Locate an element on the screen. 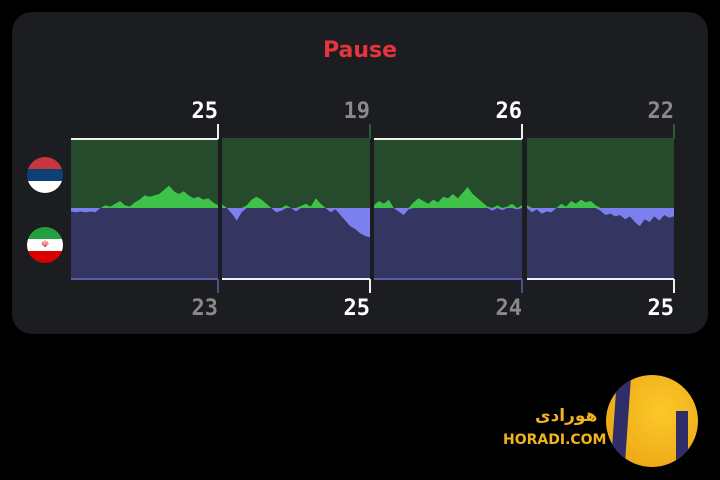 The width and height of the screenshot is (720, 480). set-4-top-momentum is located at coordinates (600, 203).